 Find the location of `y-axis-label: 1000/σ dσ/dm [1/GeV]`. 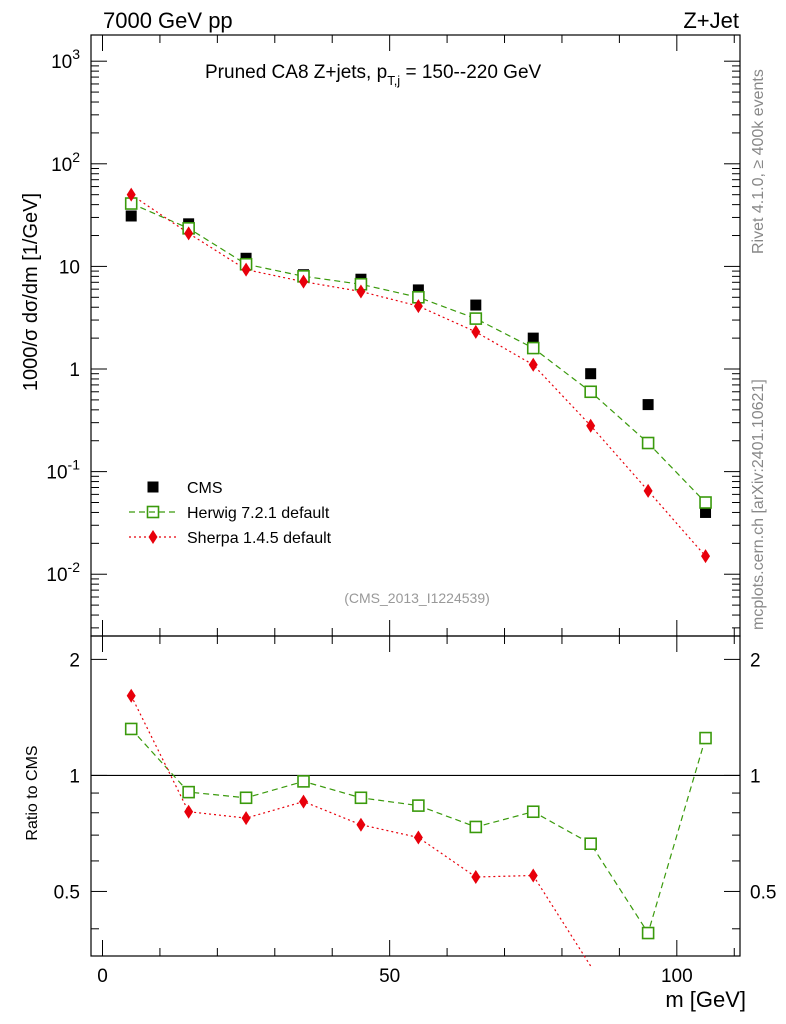

y-axis-label: 1000/σ dσ/dm [1/GeV] is located at coordinates (31, 292).